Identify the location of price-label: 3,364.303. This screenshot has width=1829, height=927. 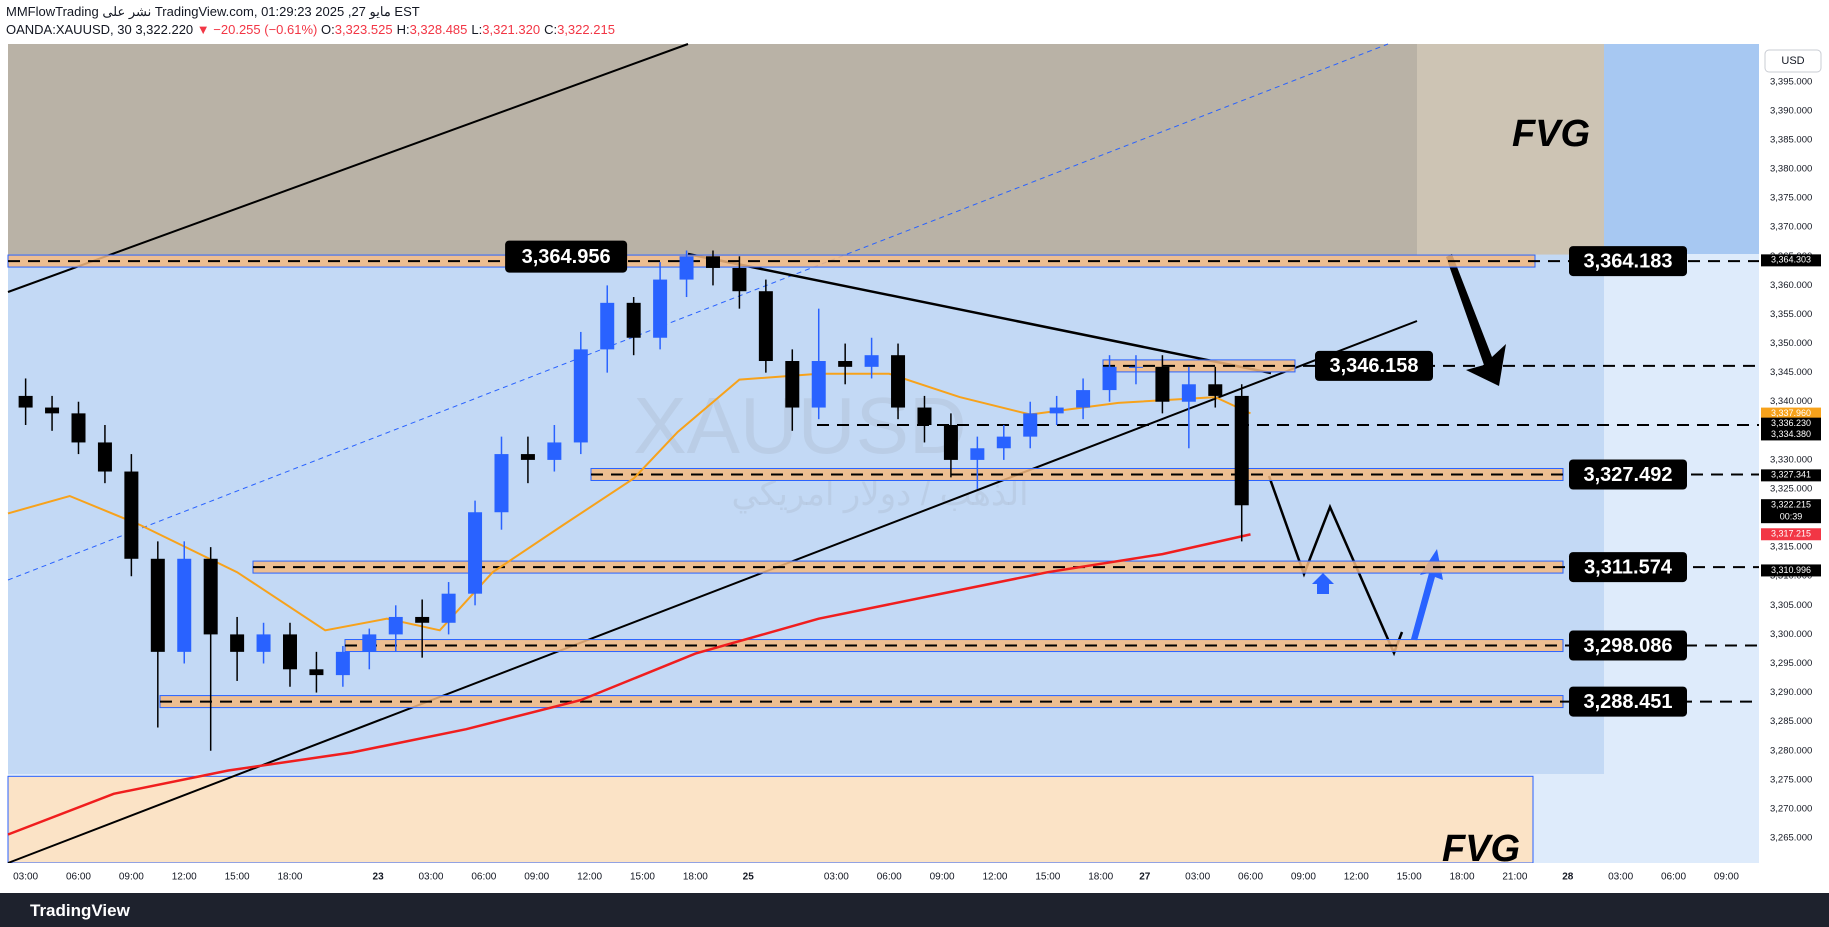
(1791, 260).